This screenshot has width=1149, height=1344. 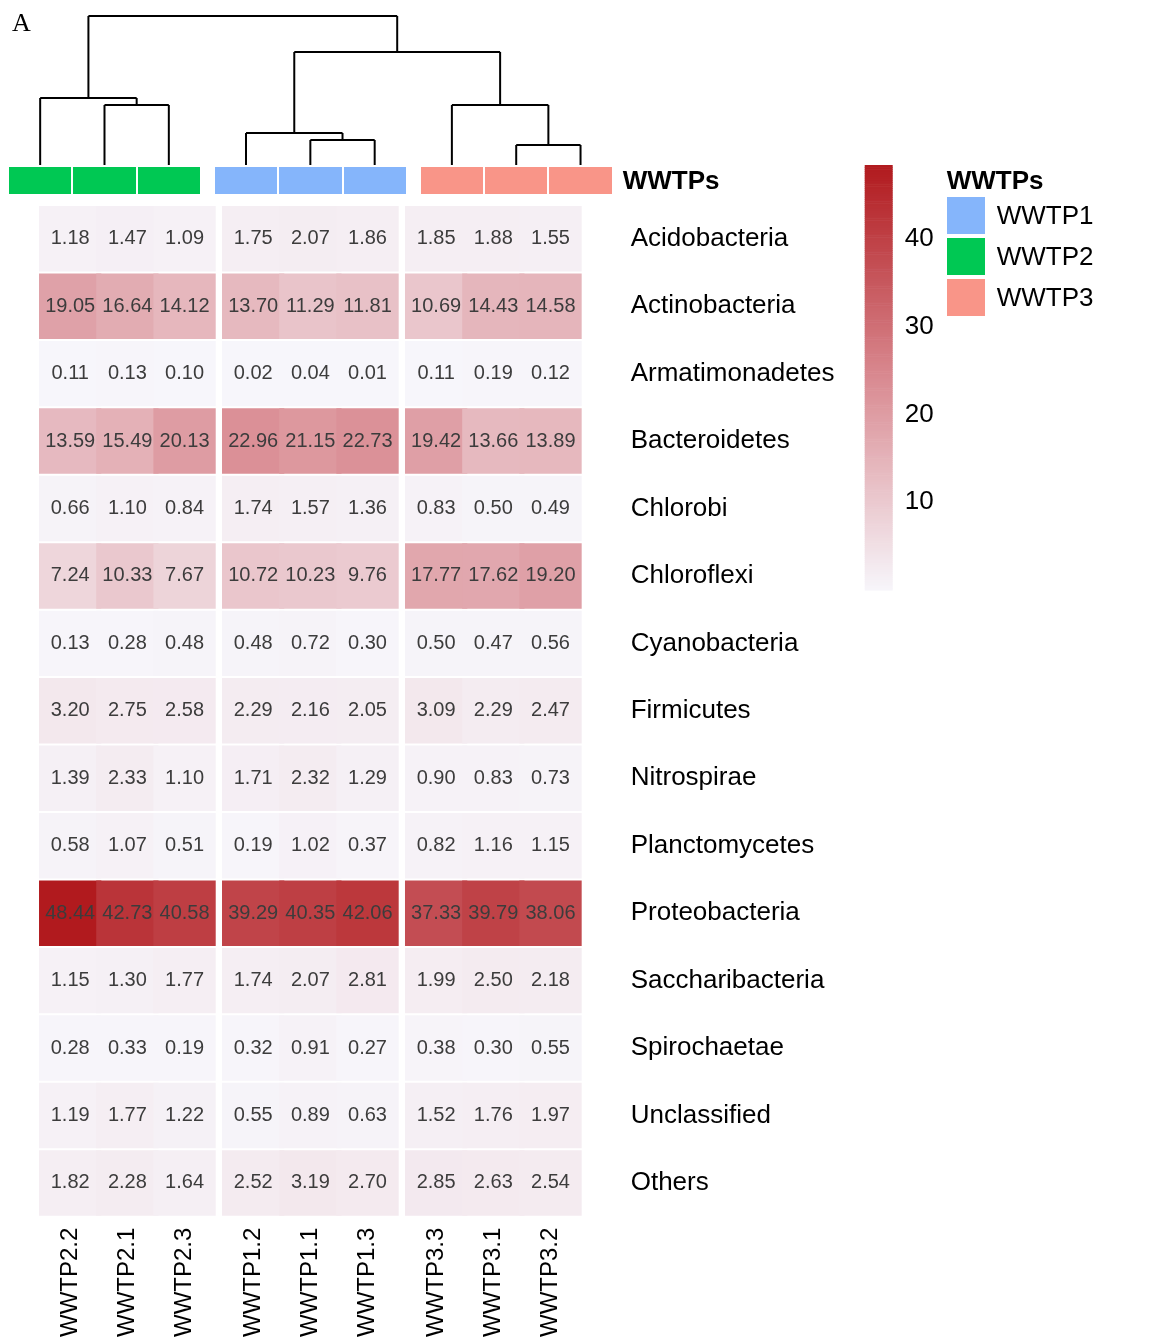 What do you see at coordinates (310, 439) in the screenshot?
I see `data-label: 21.15` at bounding box center [310, 439].